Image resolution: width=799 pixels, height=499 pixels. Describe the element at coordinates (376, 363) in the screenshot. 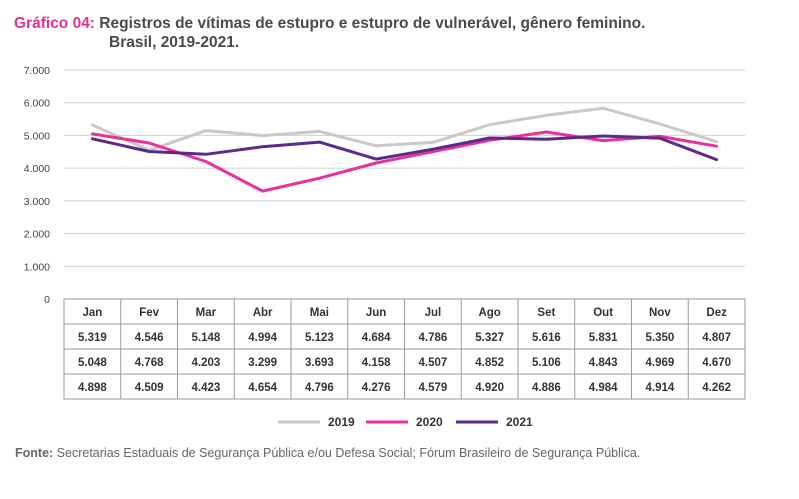

I see `data-label-2020: 4.158` at that location.